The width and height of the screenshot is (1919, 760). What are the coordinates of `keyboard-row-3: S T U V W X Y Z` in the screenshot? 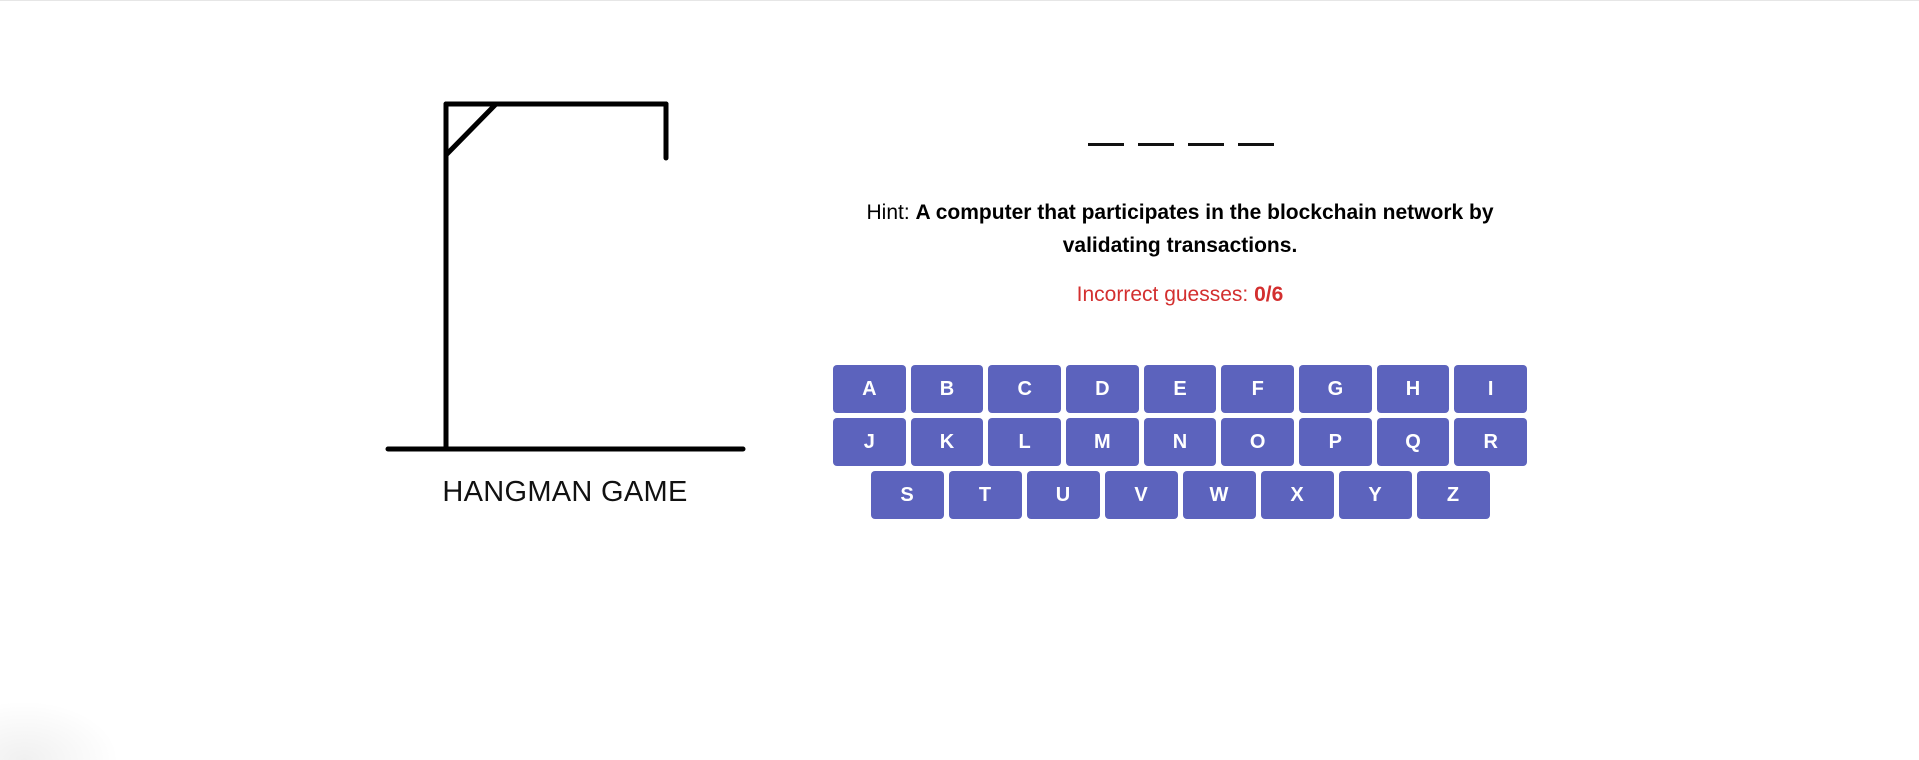 It's located at (1180, 495).